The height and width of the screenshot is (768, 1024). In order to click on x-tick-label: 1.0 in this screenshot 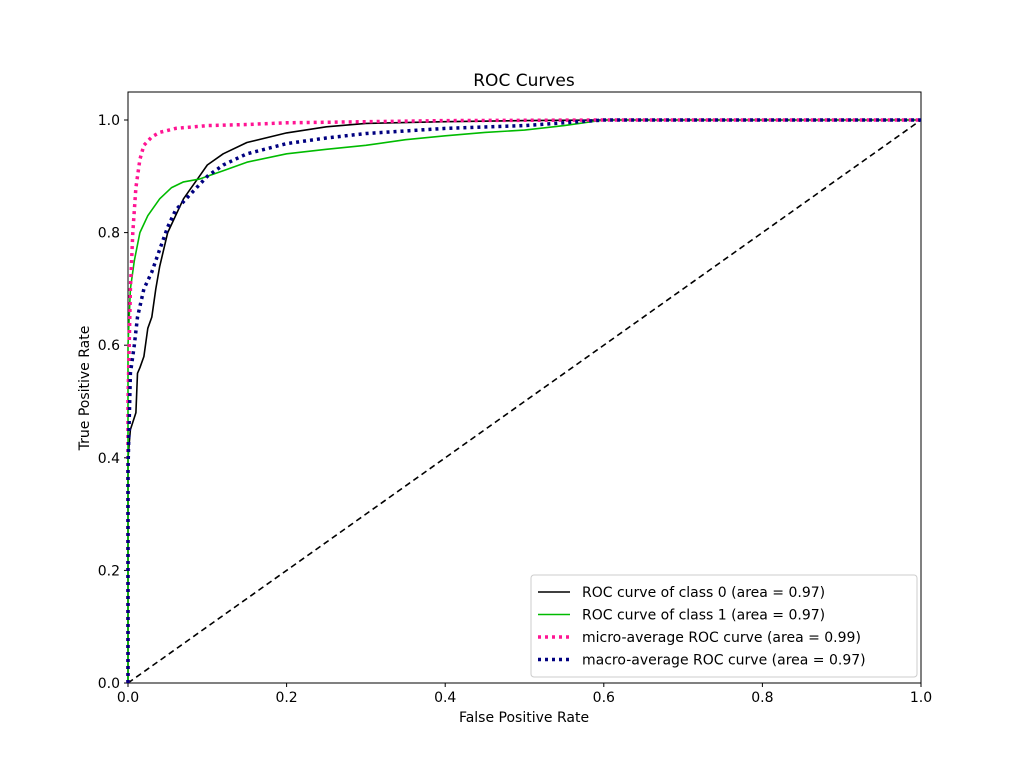, I will do `click(921, 698)`.